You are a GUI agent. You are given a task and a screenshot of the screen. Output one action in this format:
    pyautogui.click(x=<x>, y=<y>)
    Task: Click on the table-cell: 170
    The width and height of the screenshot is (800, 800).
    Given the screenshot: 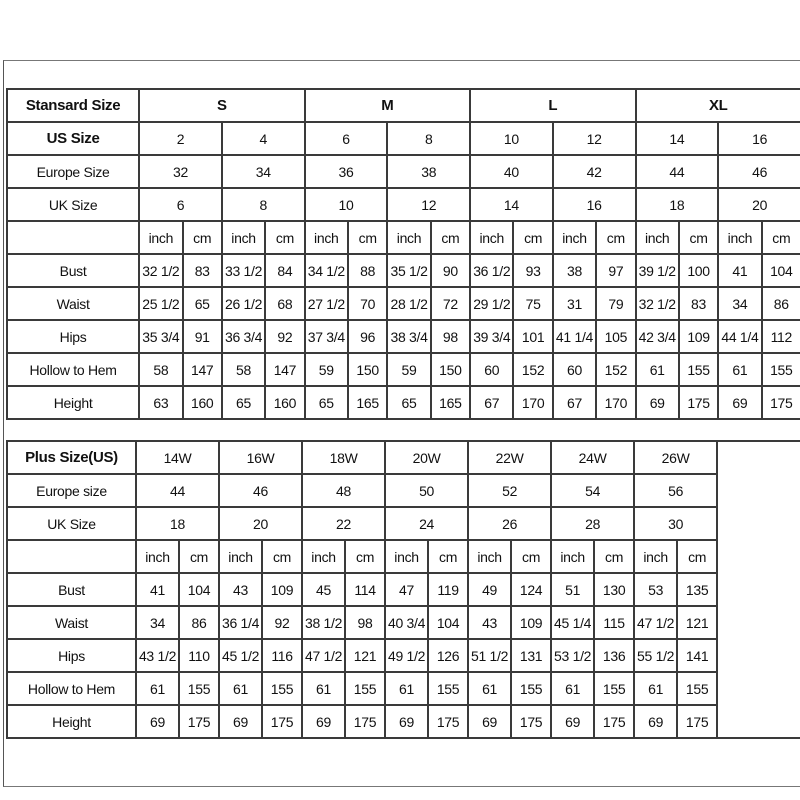 What is the action you would take?
    pyautogui.click(x=616, y=402)
    